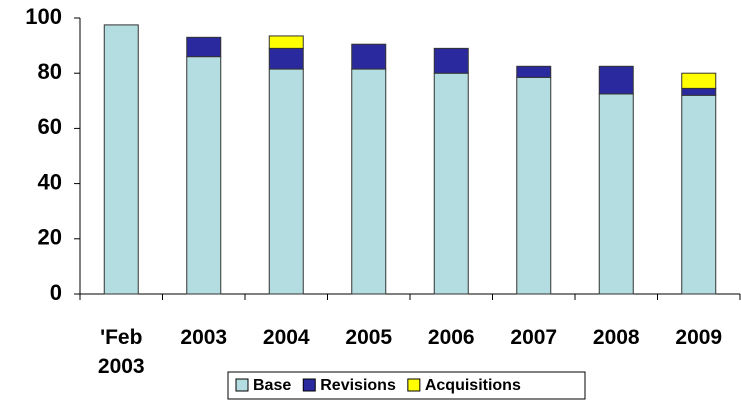 The width and height of the screenshot is (741, 406). Describe the element at coordinates (534, 337) in the screenshot. I see `x-tick-label: 2007` at that location.